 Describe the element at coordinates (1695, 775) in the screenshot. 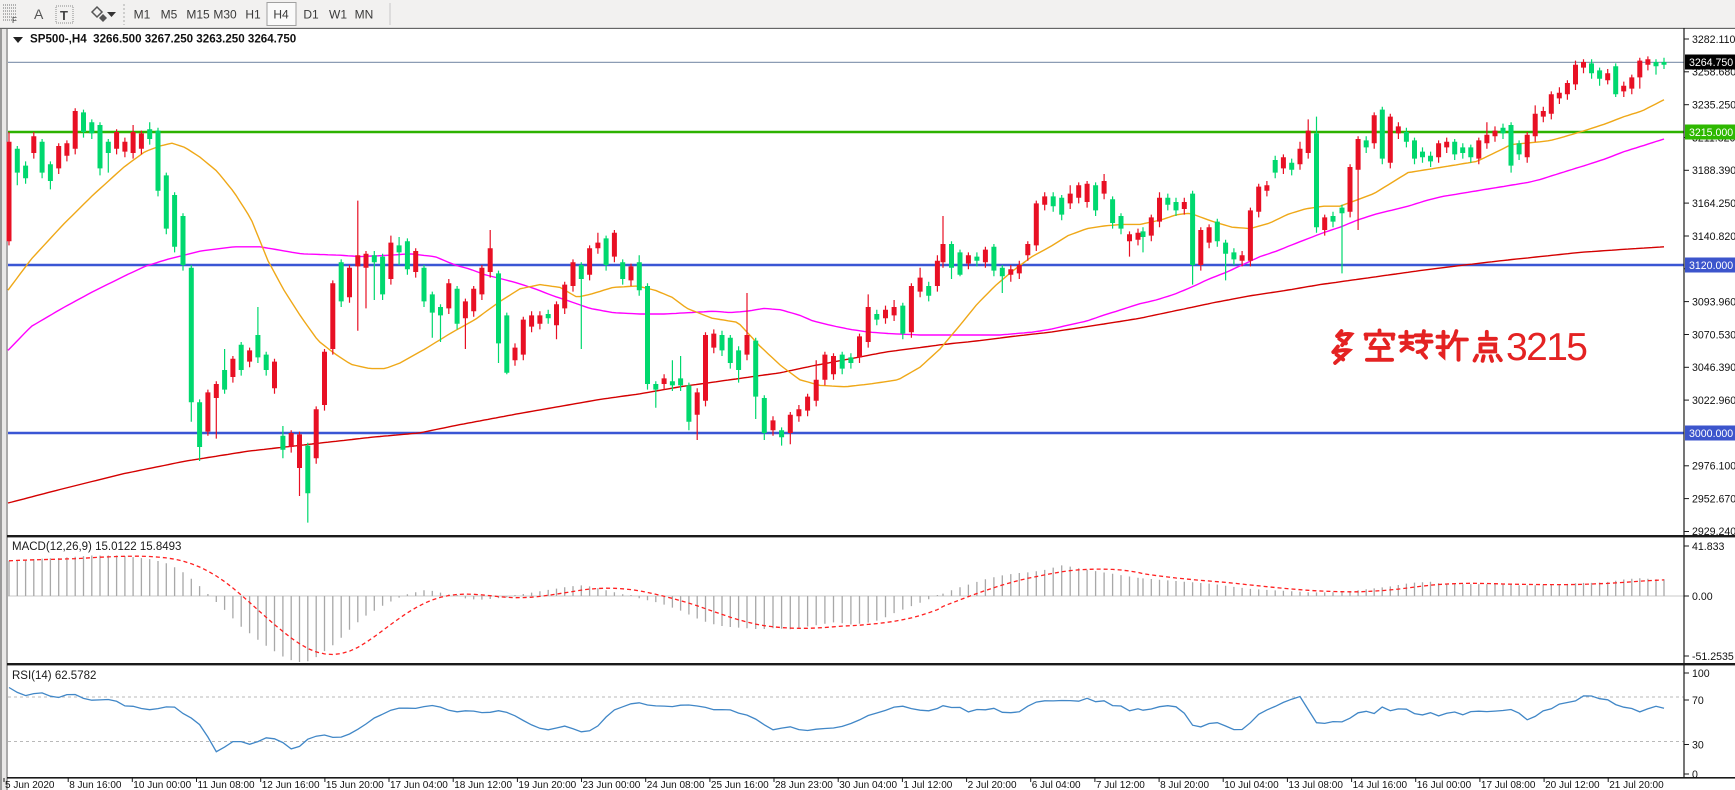

I see `svg-text: 0` at that location.